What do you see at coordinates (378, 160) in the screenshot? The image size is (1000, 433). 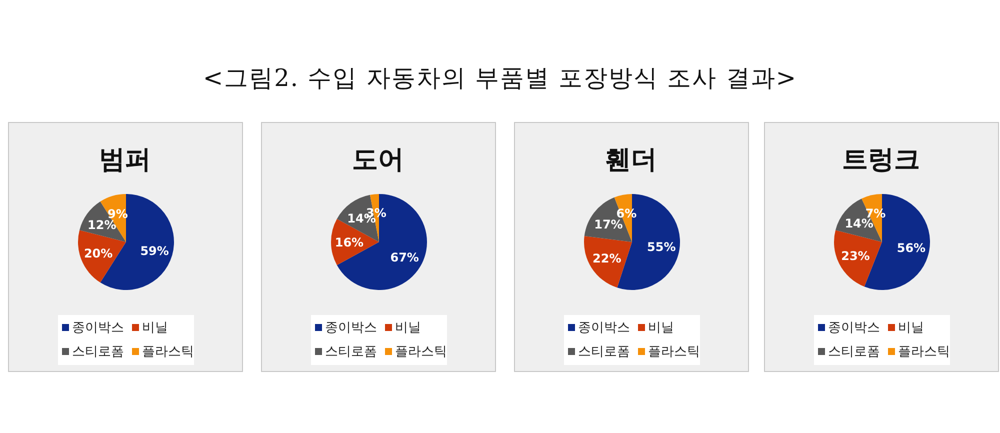 I see `chart-title: 도어` at bounding box center [378, 160].